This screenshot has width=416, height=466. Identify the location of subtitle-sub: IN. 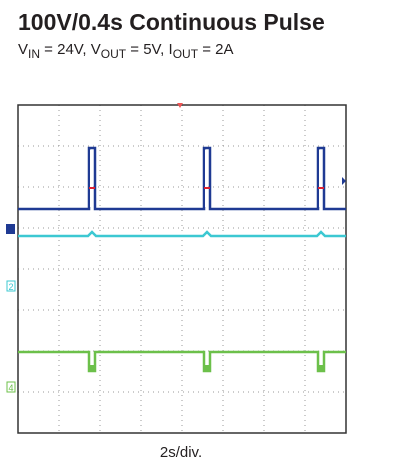
(34, 54).